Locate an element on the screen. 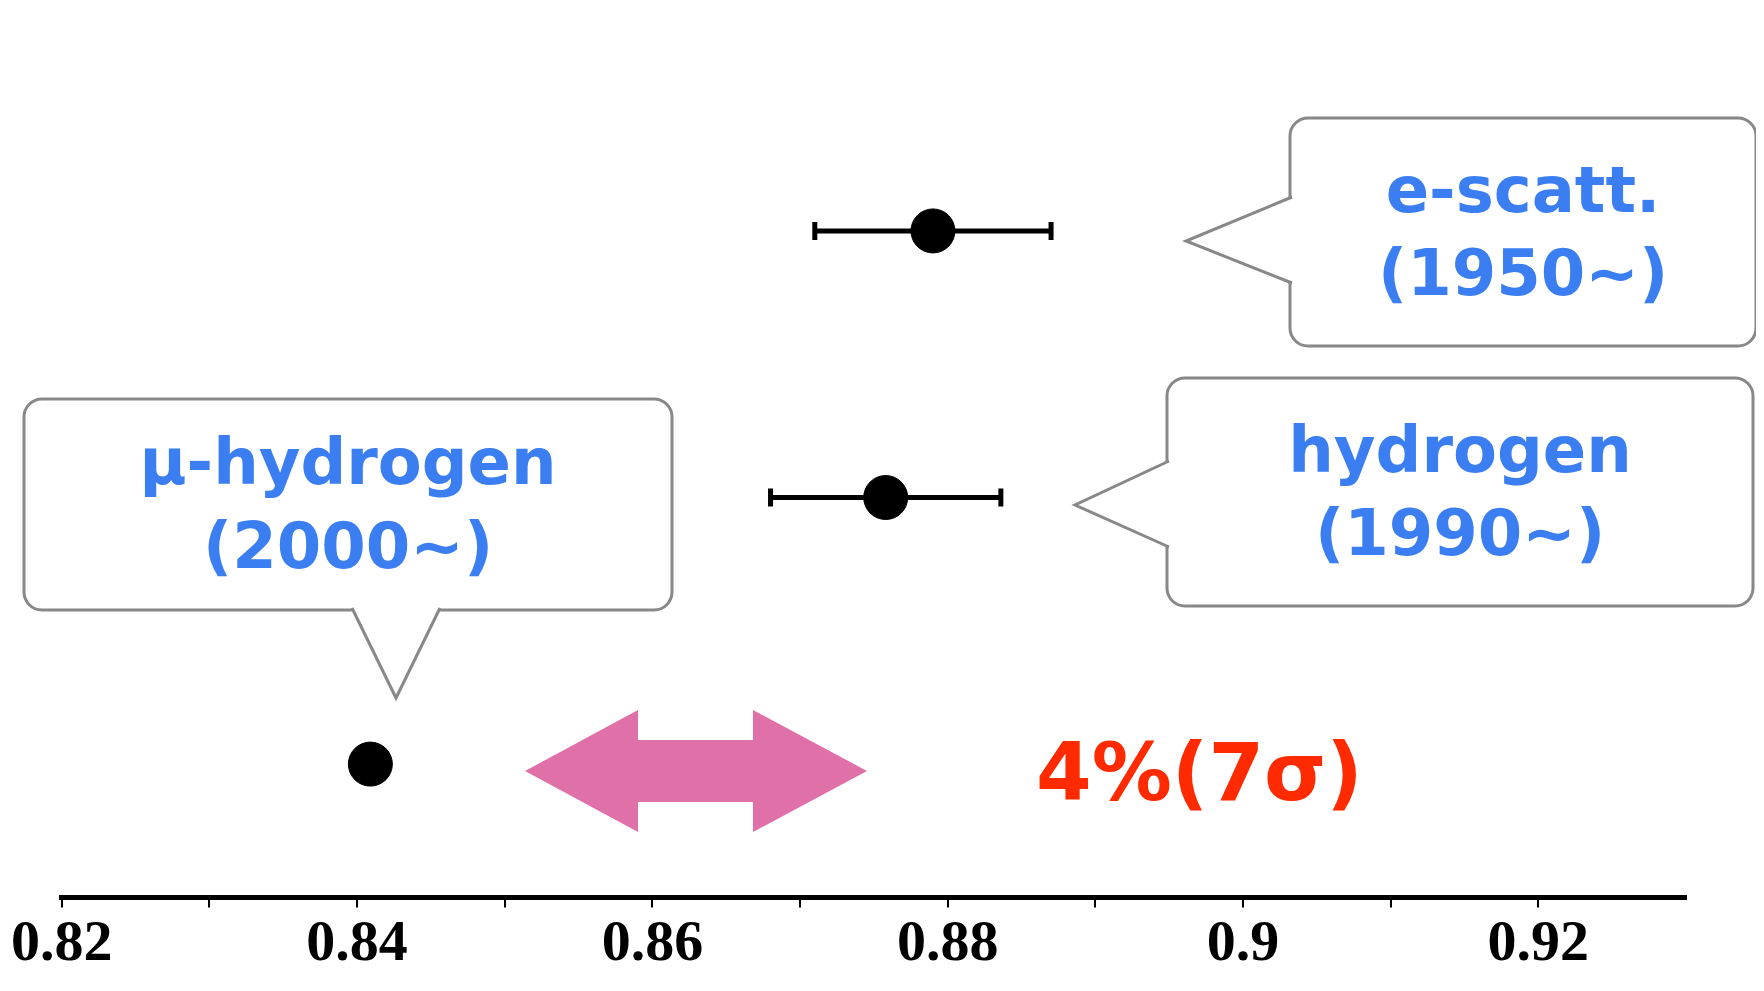 This screenshot has width=1764, height=991. x-tick-label: 0.84 is located at coordinates (357, 941).